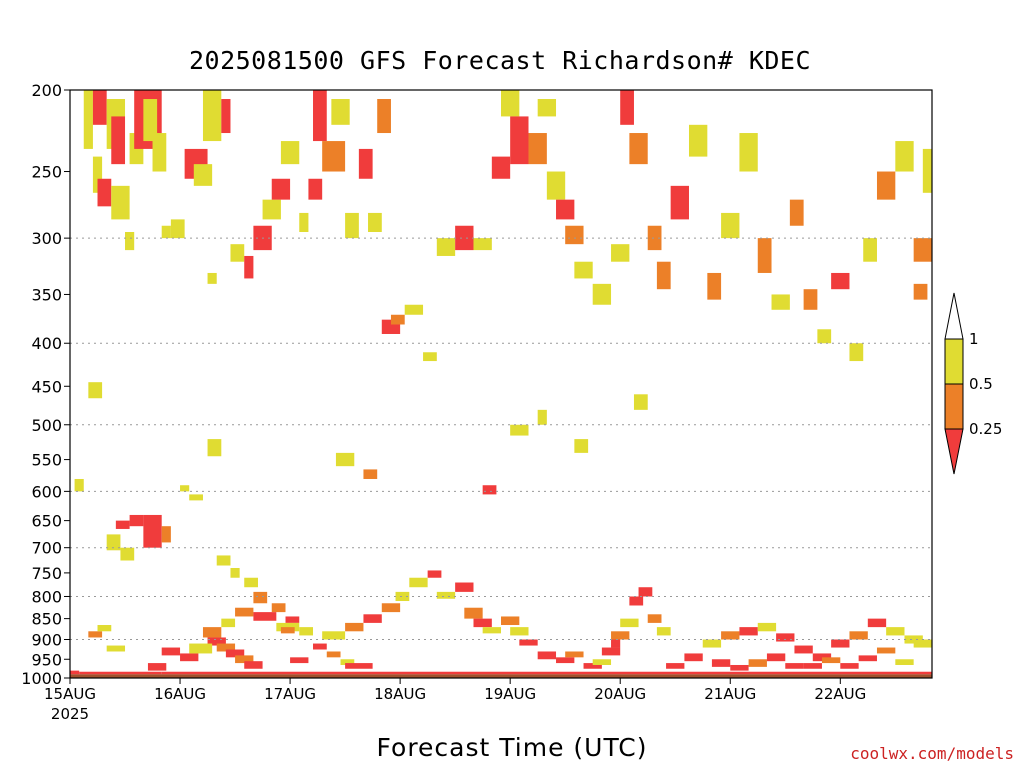  What do you see at coordinates (400, 694) in the screenshot?
I see `x-tick-label: 18AUG` at bounding box center [400, 694].